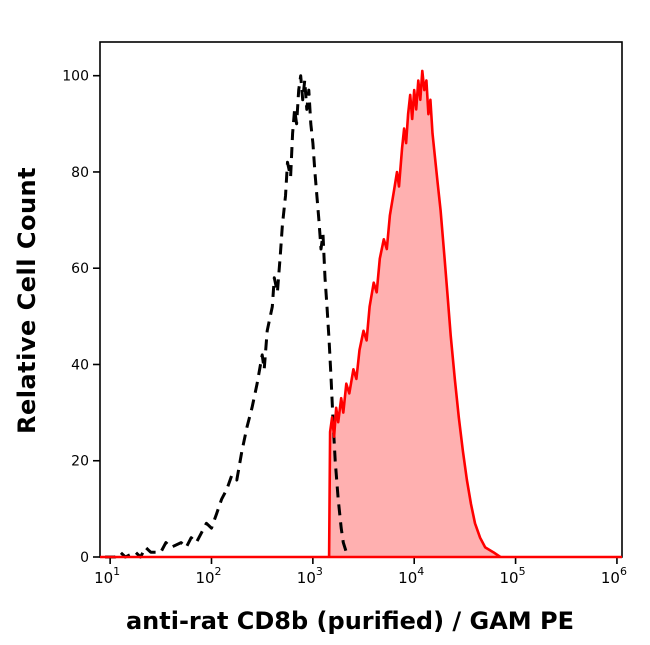  What do you see at coordinates (107, 576) in the screenshot?
I see `x-tick-label: 10¹` at bounding box center [107, 576].